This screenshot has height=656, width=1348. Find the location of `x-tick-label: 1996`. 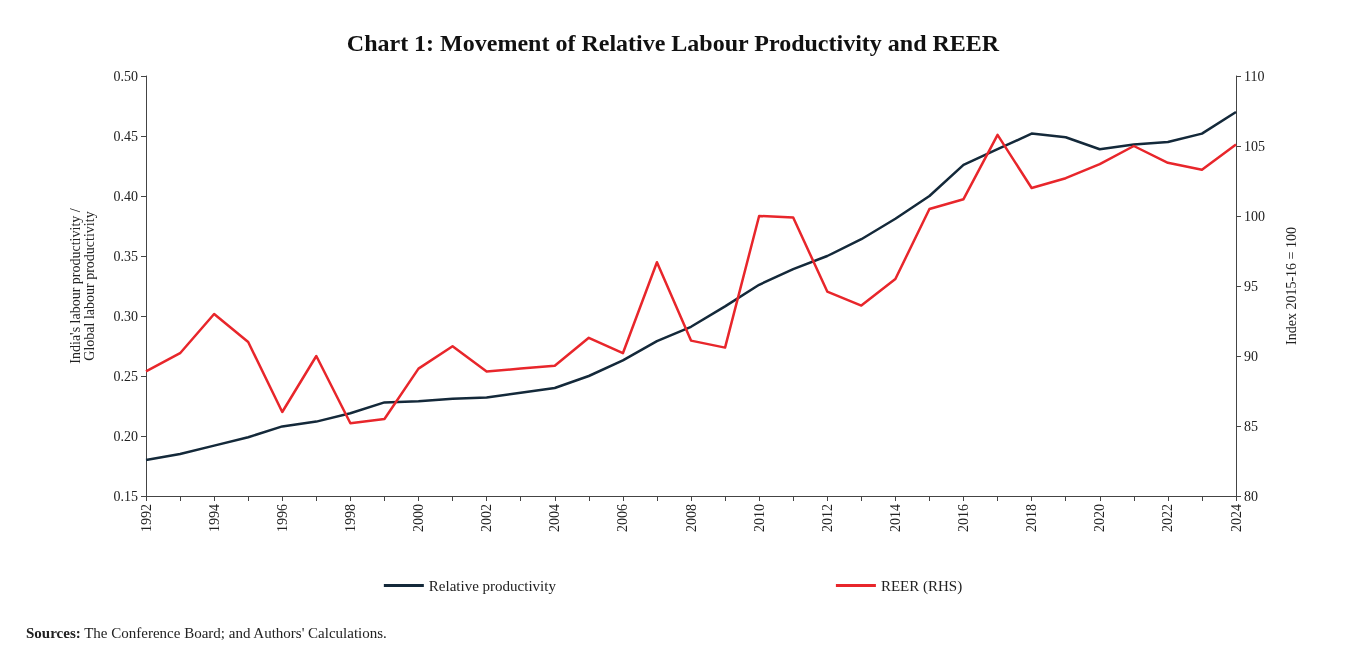

x-tick-label: 1996 is located at coordinates (282, 518).